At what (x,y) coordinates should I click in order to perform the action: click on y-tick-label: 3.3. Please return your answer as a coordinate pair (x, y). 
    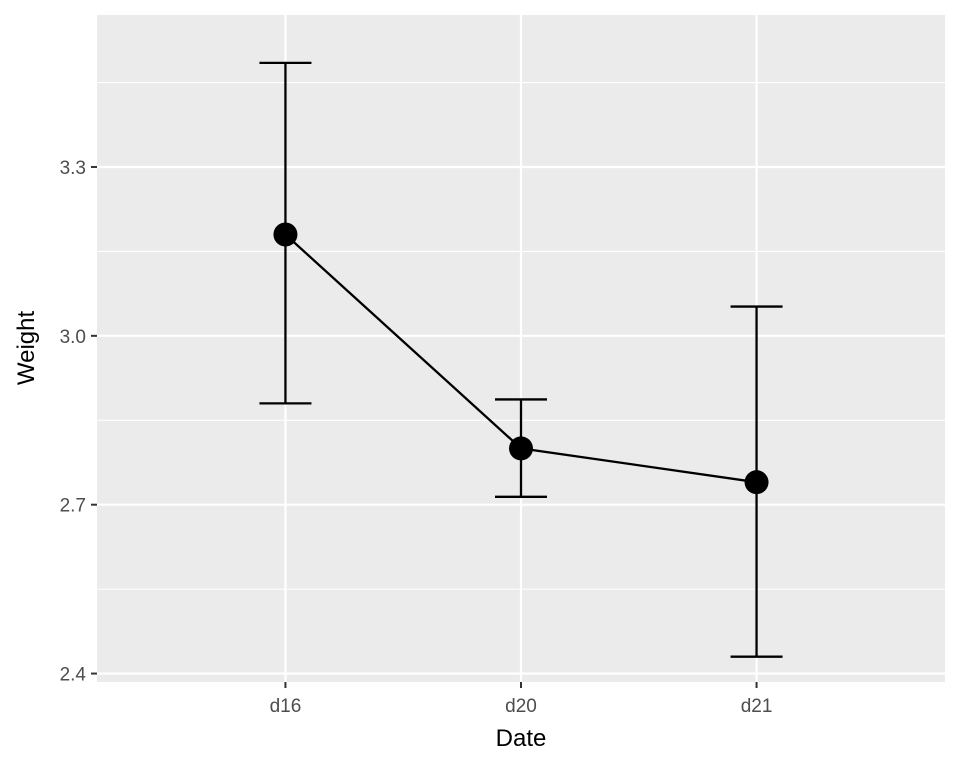
    Looking at the image, I should click on (73, 168).